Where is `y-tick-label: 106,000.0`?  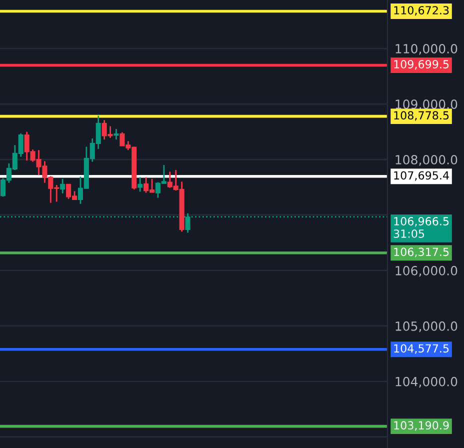
y-tick-label: 106,000.0 is located at coordinates (427, 271).